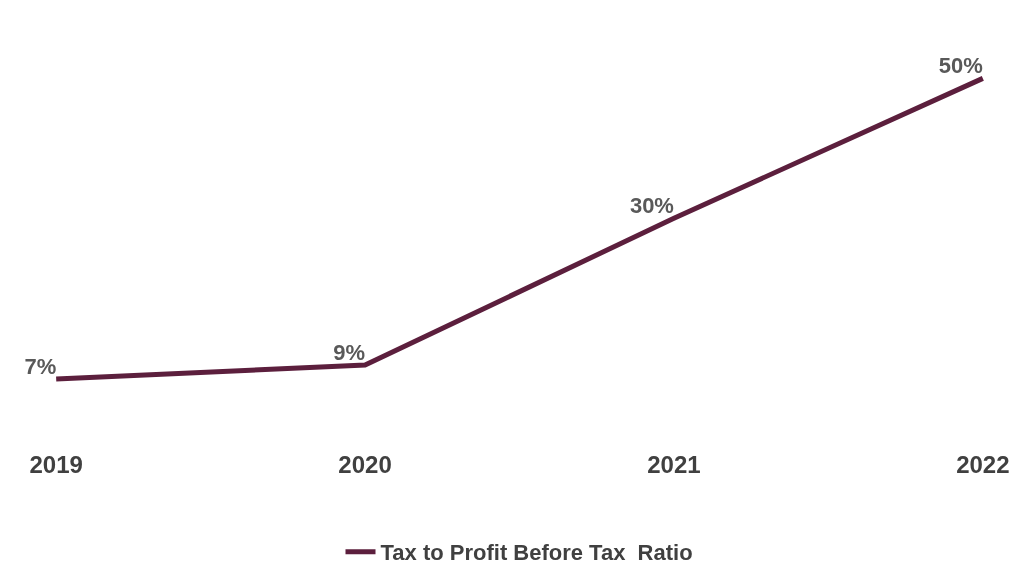  Describe the element at coordinates (674, 464) in the screenshot. I see `x-tick-label: 2021` at that location.